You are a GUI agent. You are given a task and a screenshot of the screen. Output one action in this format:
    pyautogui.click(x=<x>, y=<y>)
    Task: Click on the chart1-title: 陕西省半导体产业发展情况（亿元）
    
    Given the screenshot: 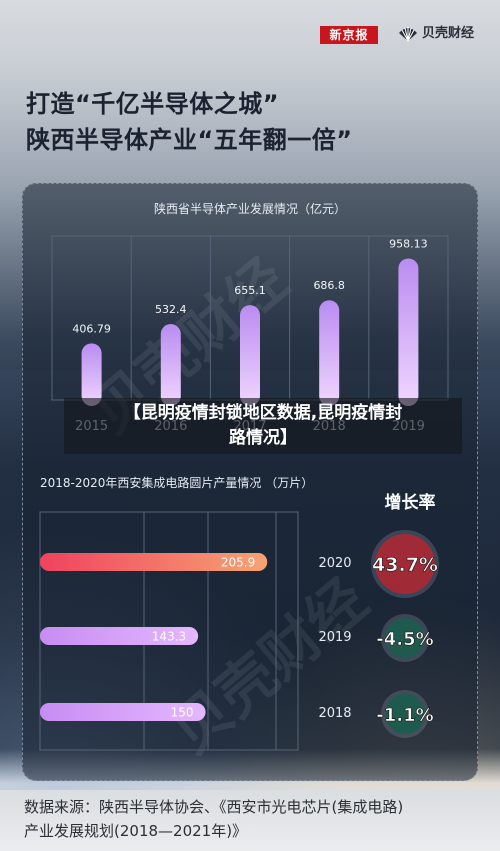 What is the action you would take?
    pyautogui.click(x=250, y=208)
    